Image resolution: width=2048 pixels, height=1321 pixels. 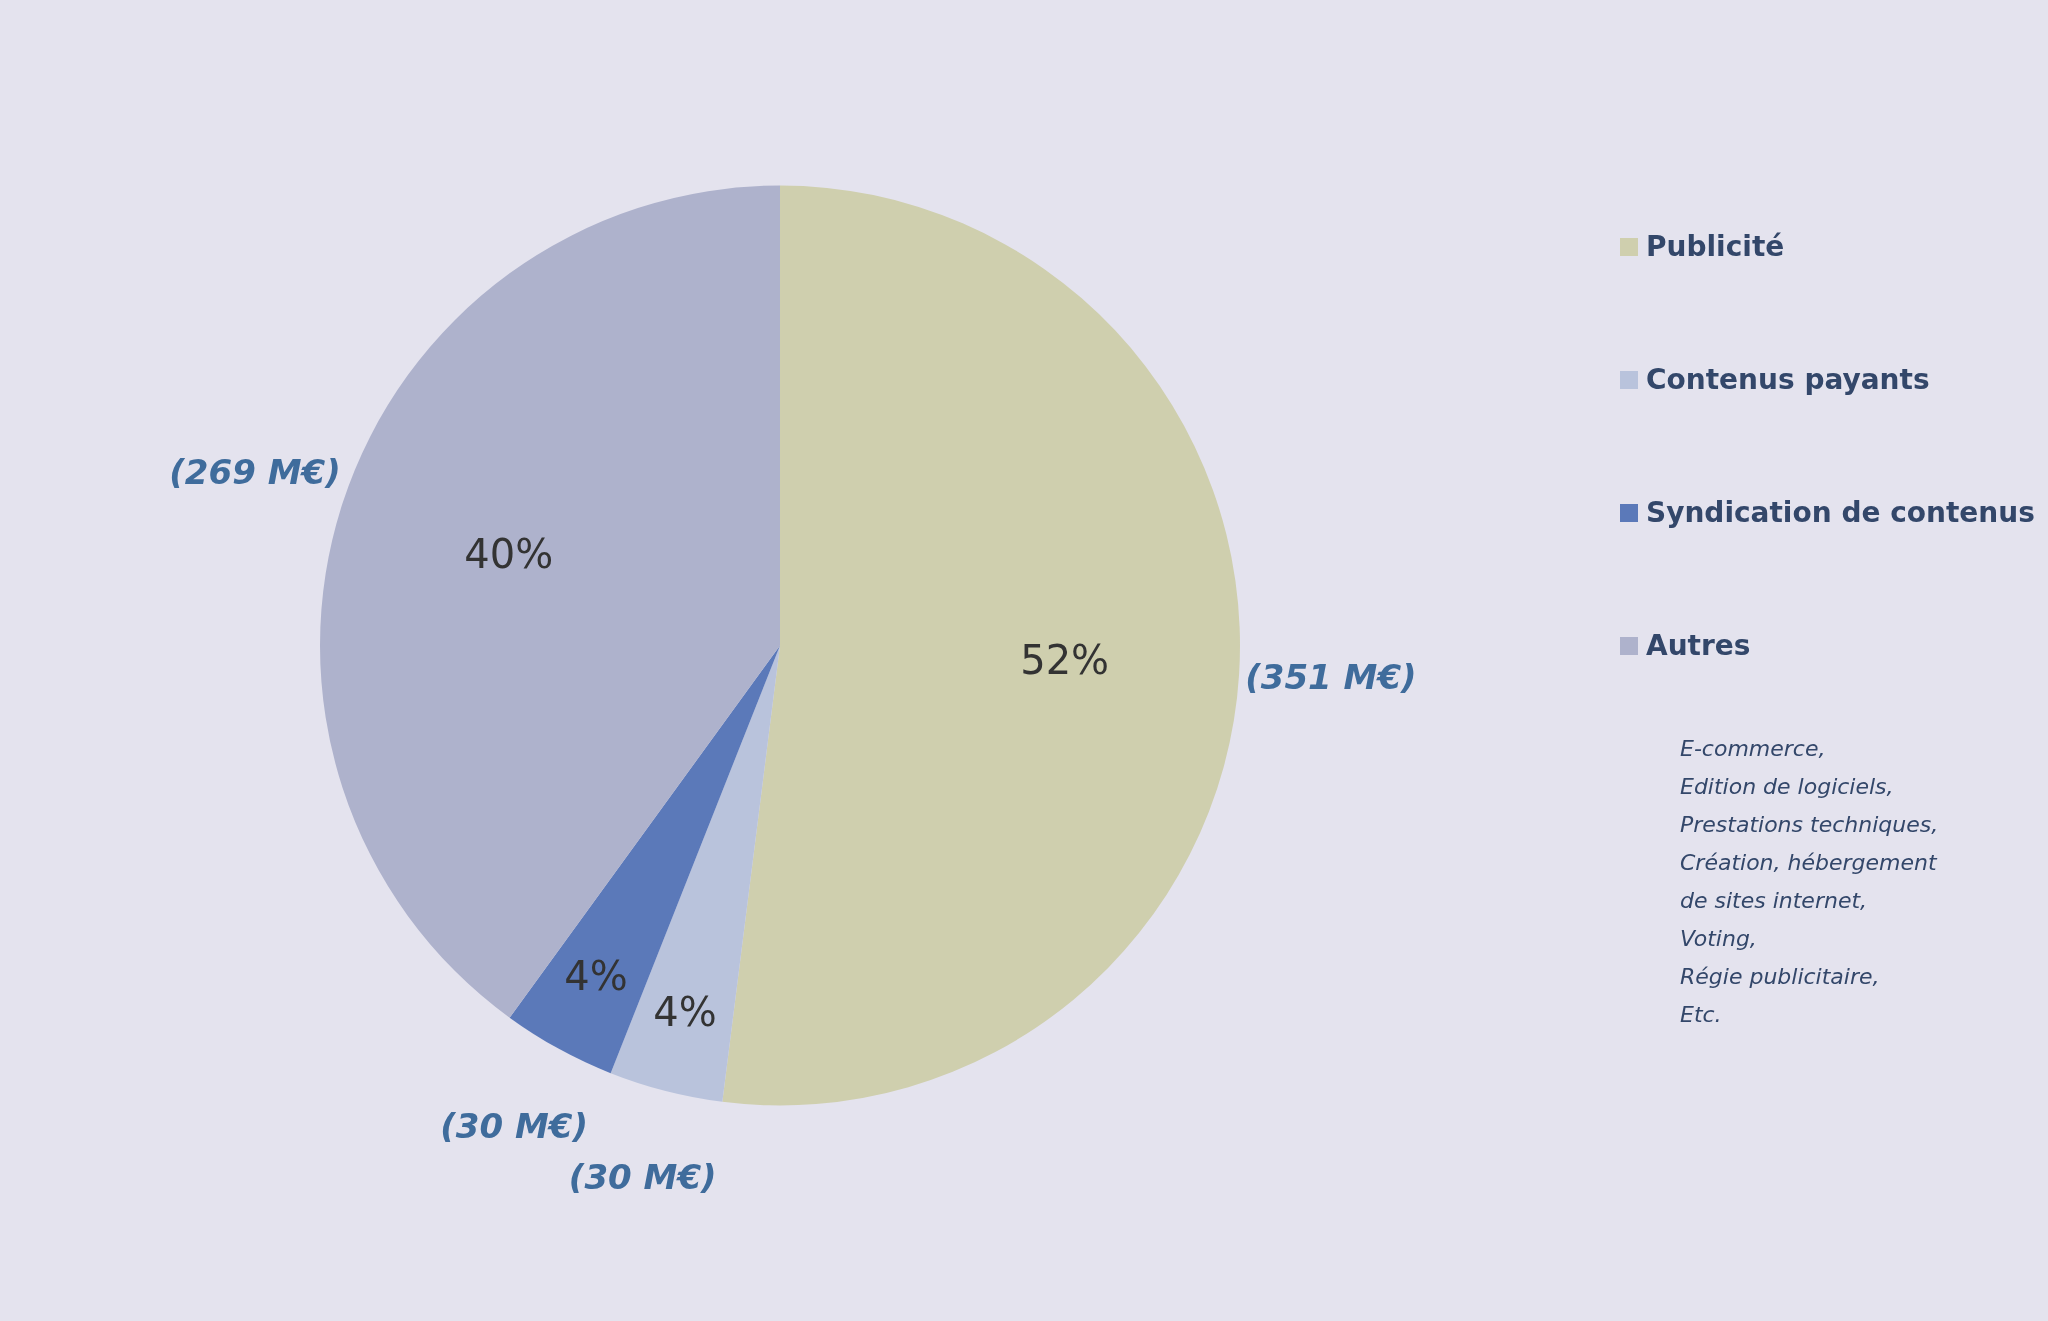 What do you see at coordinates (1331, 676) in the screenshot?
I see `text: (351 M€)` at bounding box center [1331, 676].